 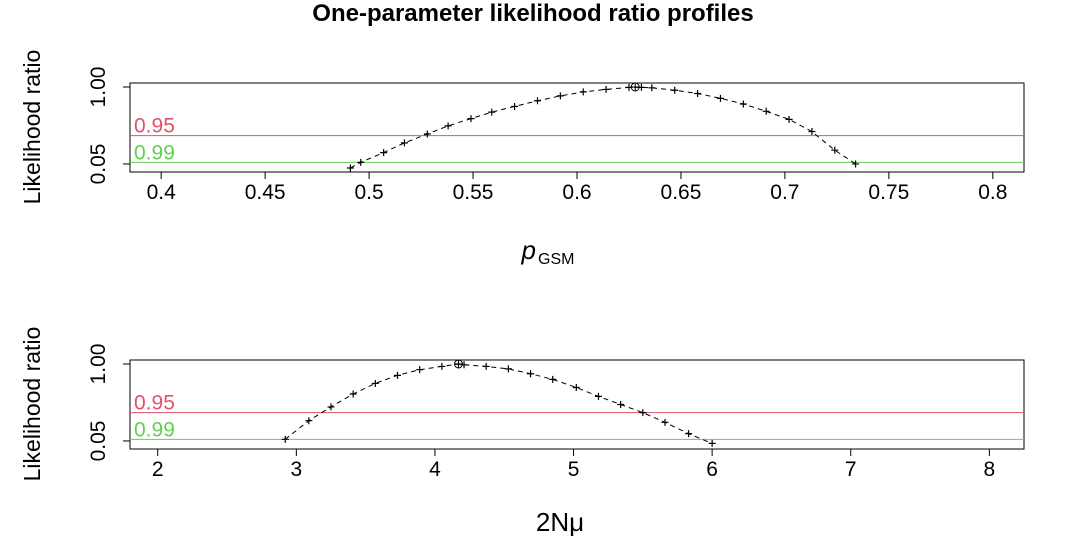 I want to click on profile-curve-pgsm, so click(x=603, y=127).